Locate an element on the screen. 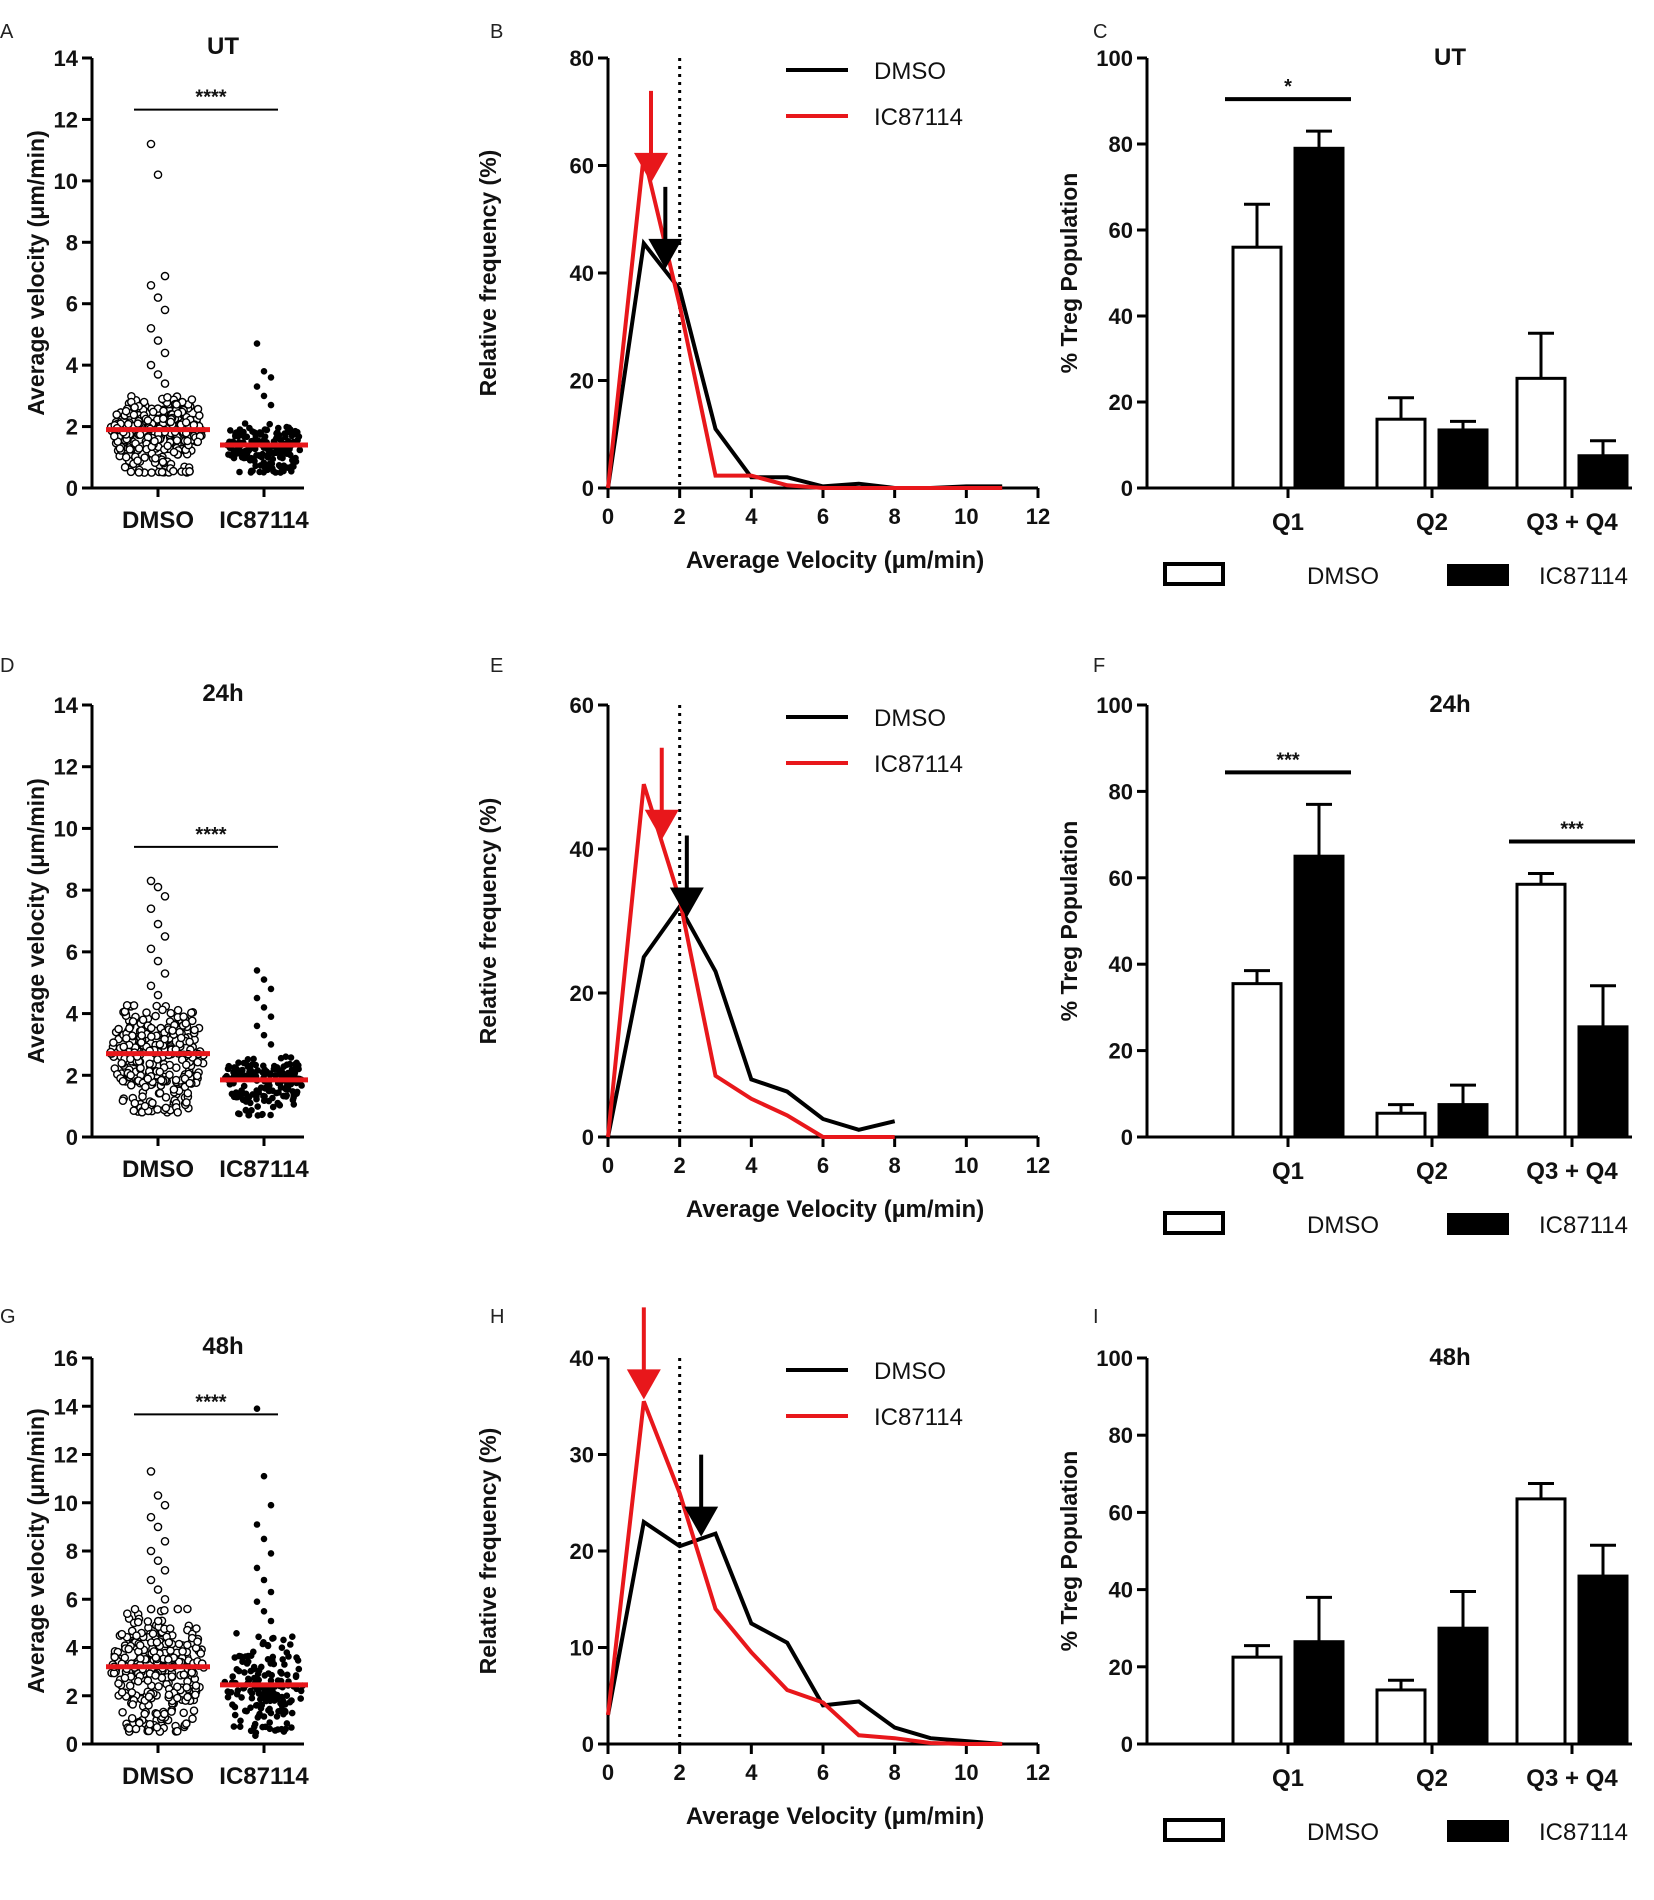 The width and height of the screenshot is (1654, 1900). panel-G-title: 48h is located at coordinates (222, 1346).